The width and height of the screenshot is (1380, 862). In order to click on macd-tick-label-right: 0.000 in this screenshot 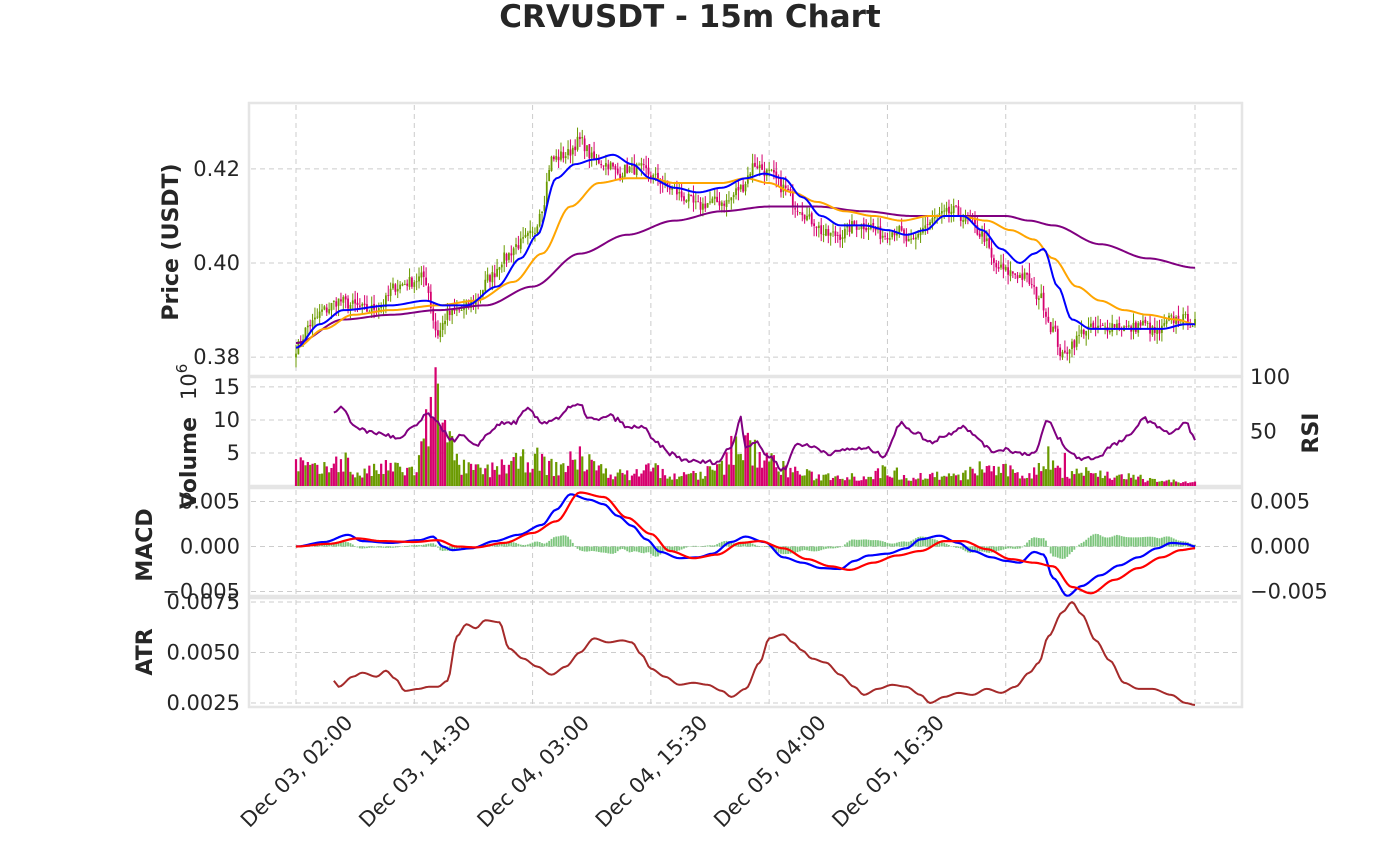, I will do `click(1280, 547)`.